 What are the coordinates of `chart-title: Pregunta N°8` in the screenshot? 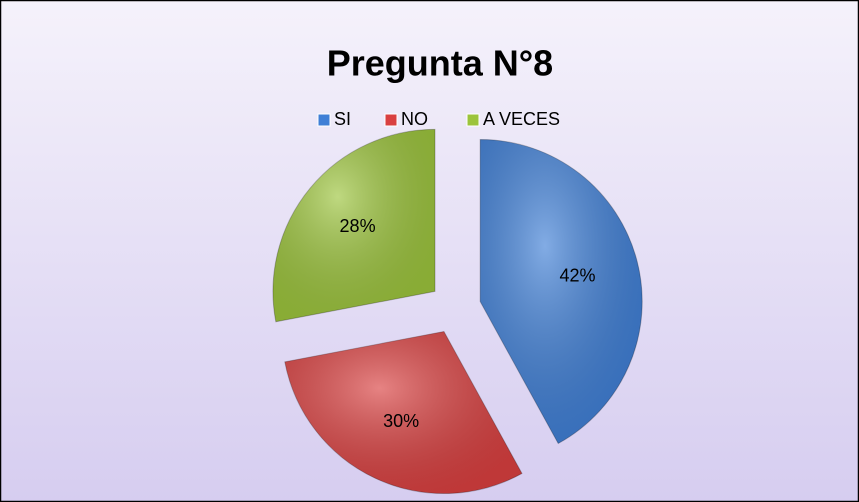 It's located at (440, 63).